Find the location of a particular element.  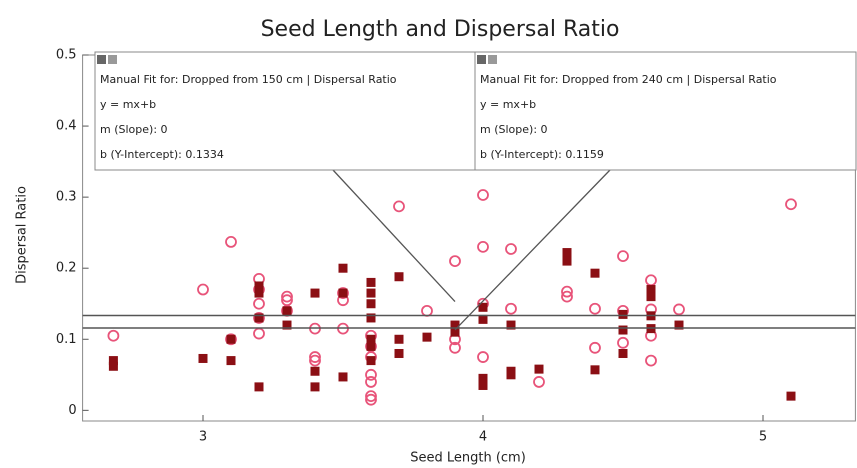

y-tick-label: 0.3 is located at coordinates (66, 197).